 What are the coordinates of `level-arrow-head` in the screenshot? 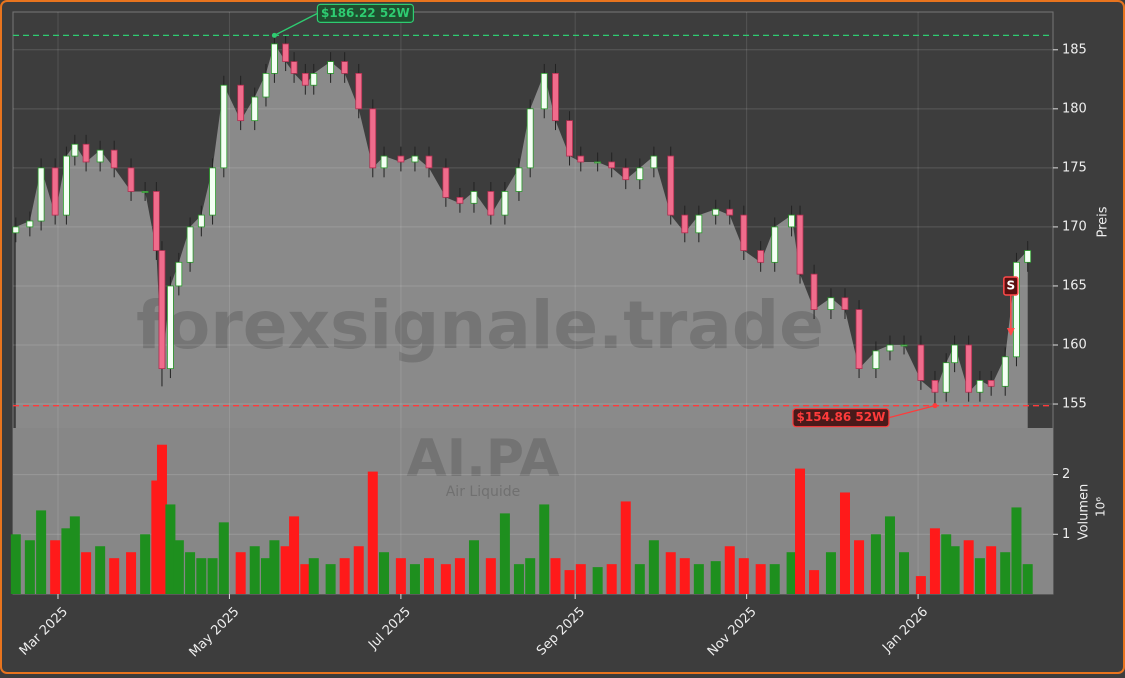 It's located at (274, 35).